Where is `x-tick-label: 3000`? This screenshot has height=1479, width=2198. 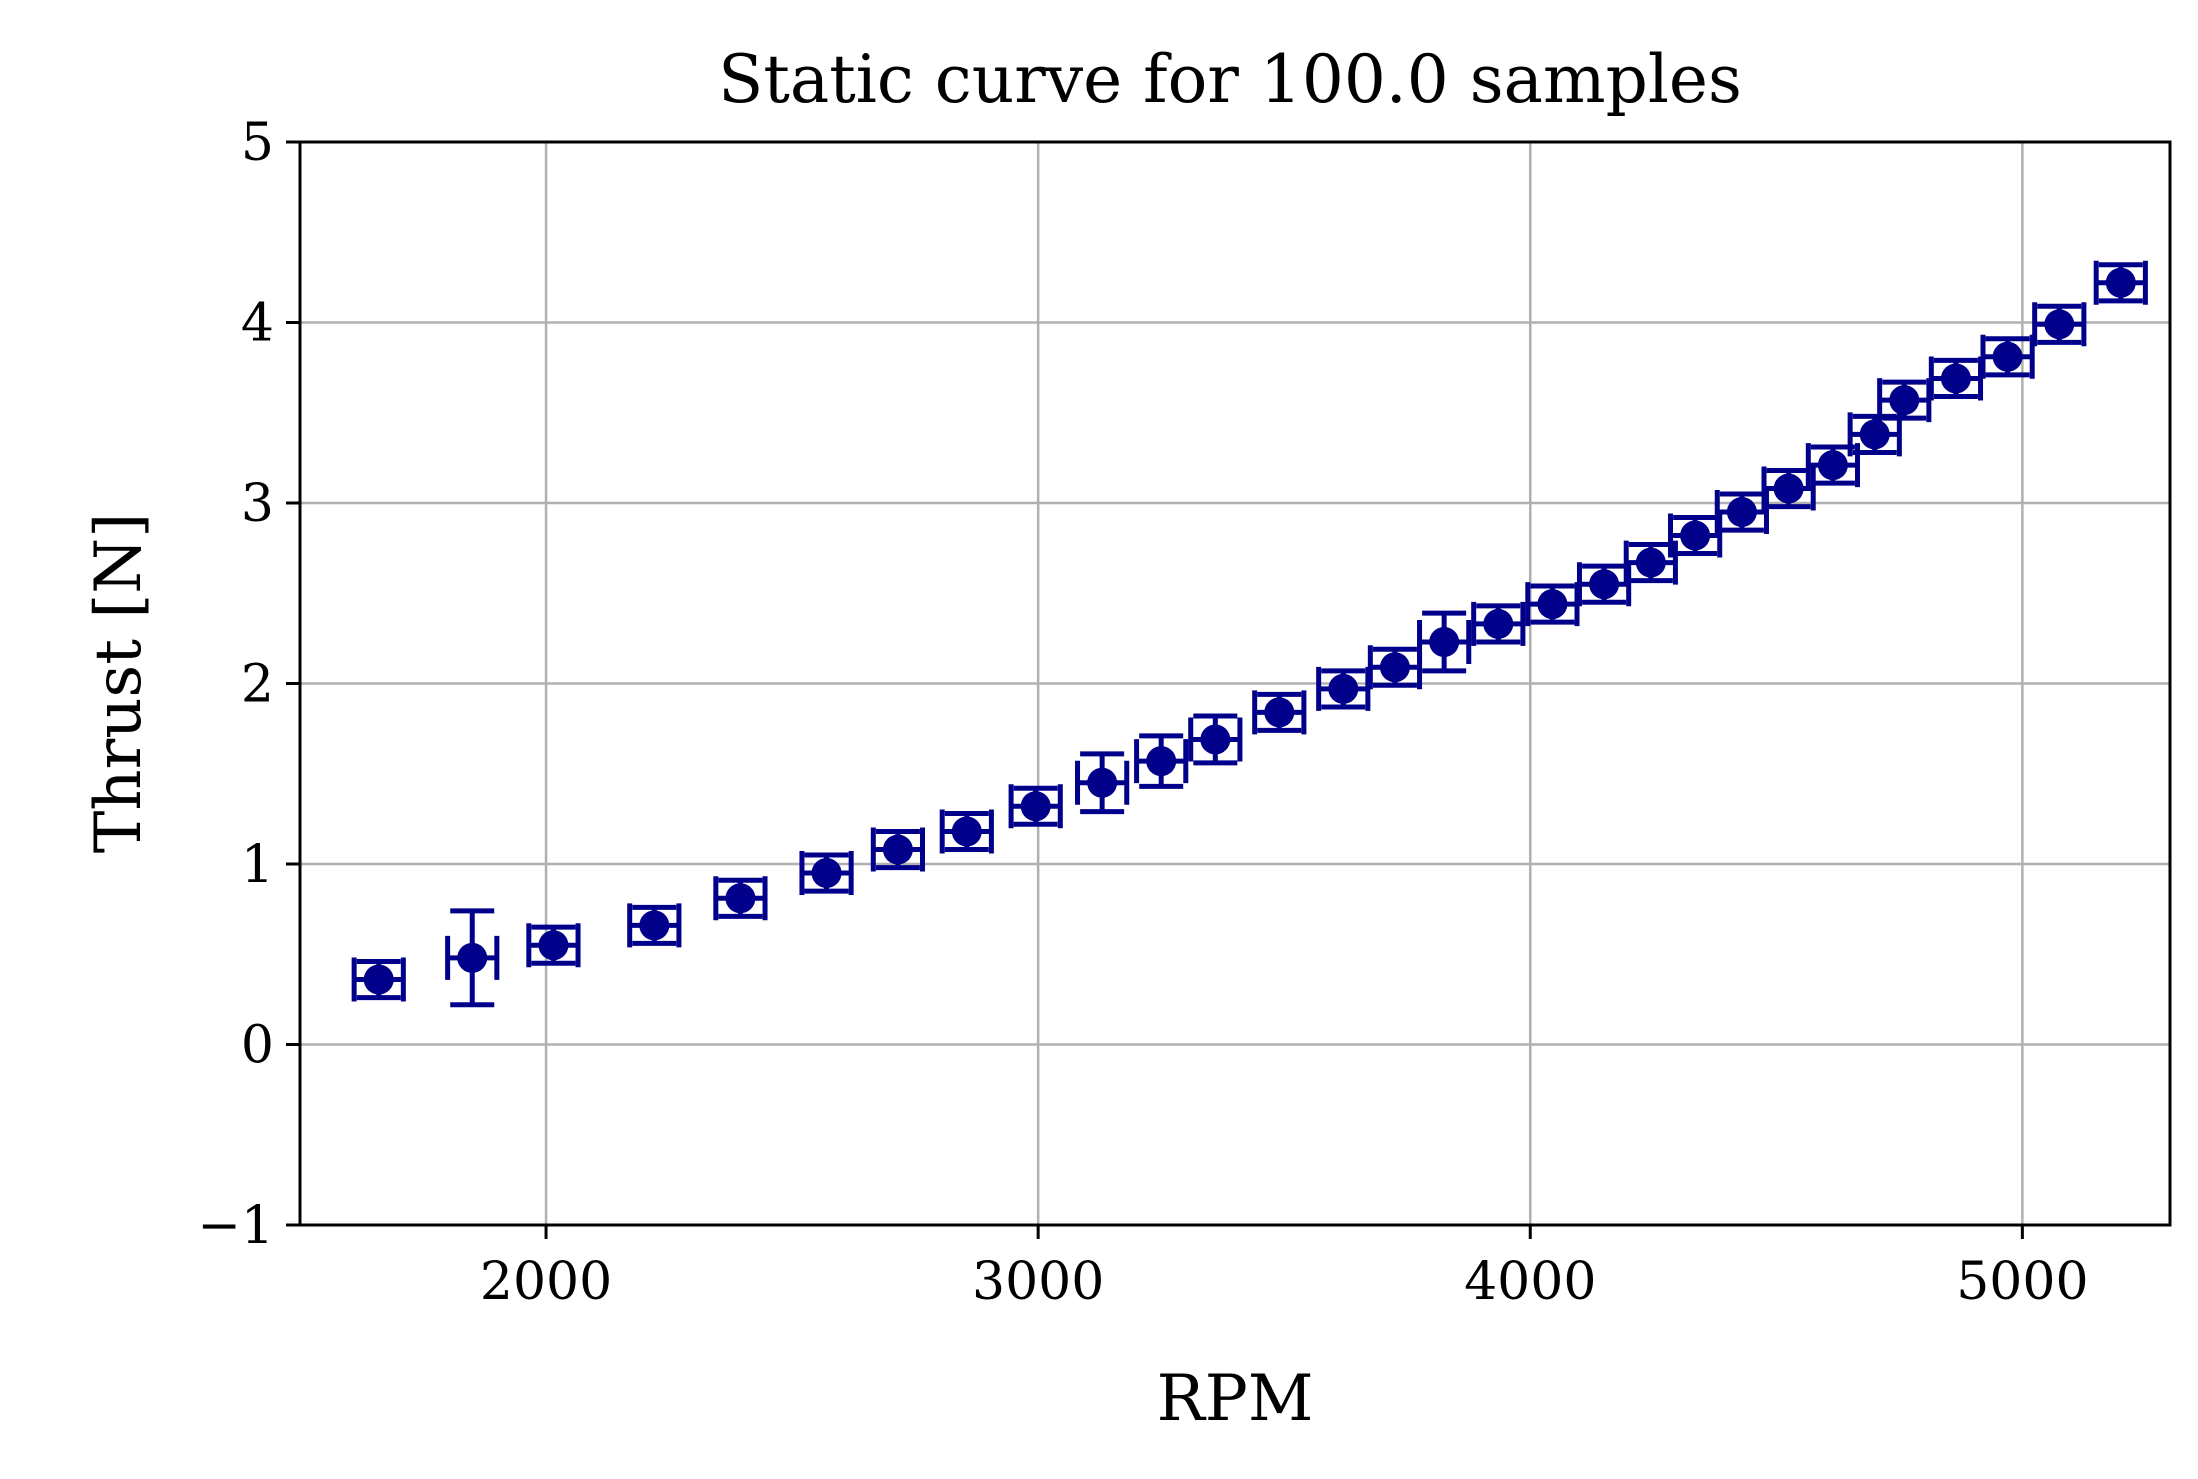 x-tick-label: 3000 is located at coordinates (1038, 1282).